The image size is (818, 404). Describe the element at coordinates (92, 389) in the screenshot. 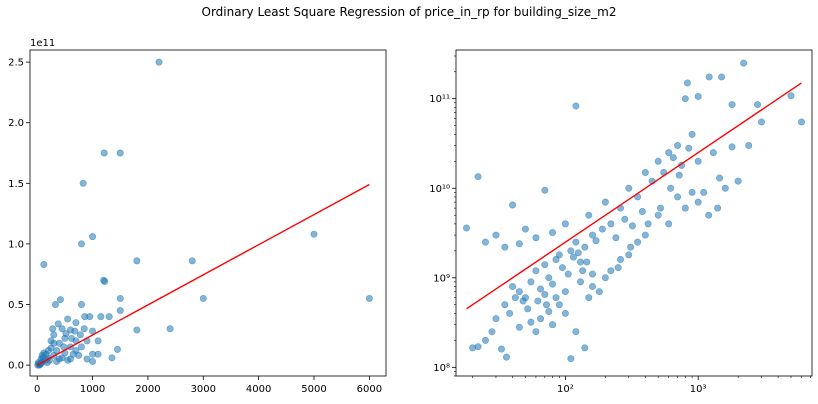

I see `x-tick-label: 1000` at that location.